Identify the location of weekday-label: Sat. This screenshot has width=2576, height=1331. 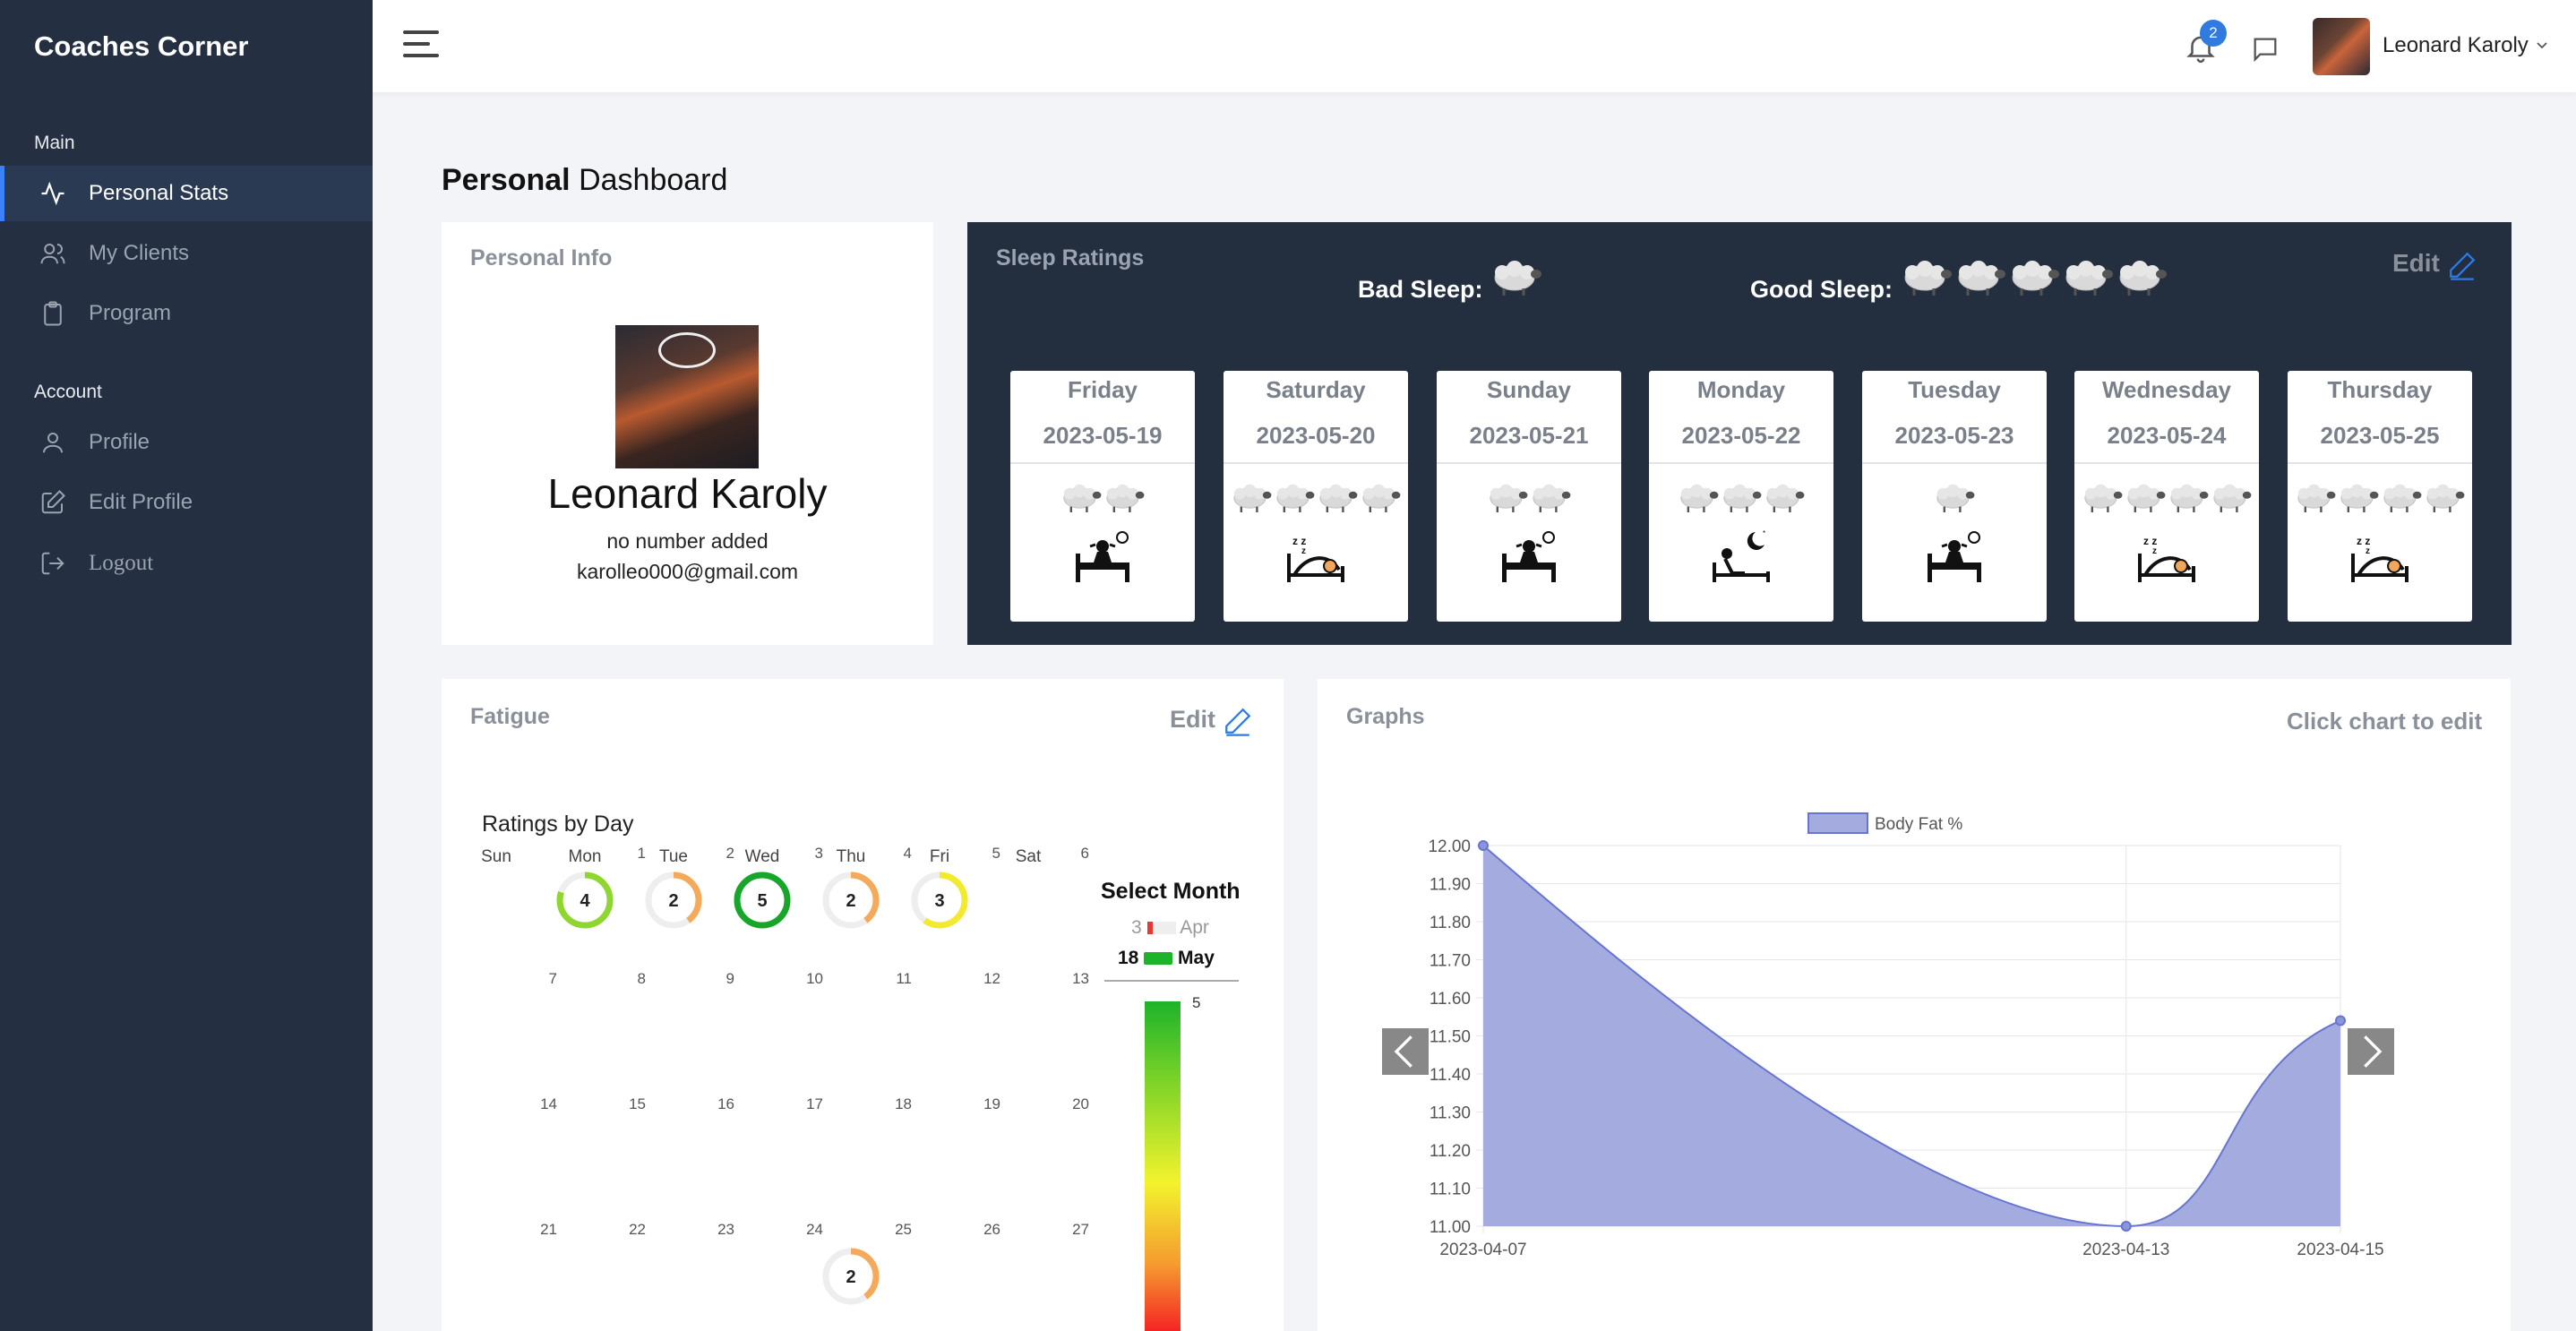
(1028, 856).